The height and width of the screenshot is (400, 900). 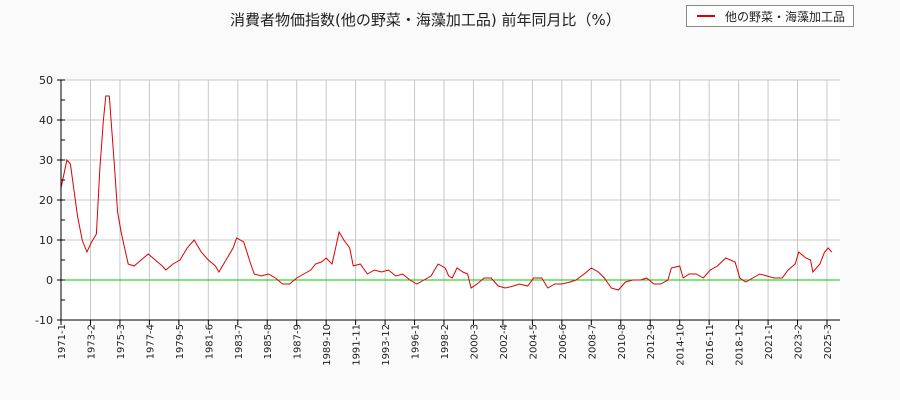 I want to click on y-axis-labels: -10 0 10 20 30 40 50, so click(x=44, y=200).